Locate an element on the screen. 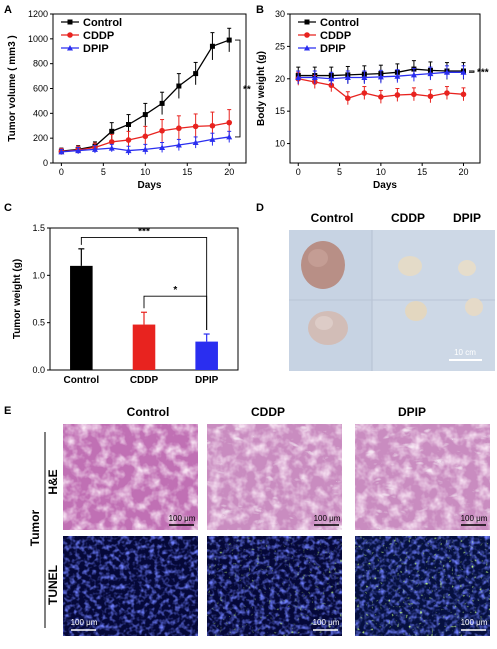 The image size is (497, 649). tunel-image-dpip: 100 μm is located at coordinates (422, 586).